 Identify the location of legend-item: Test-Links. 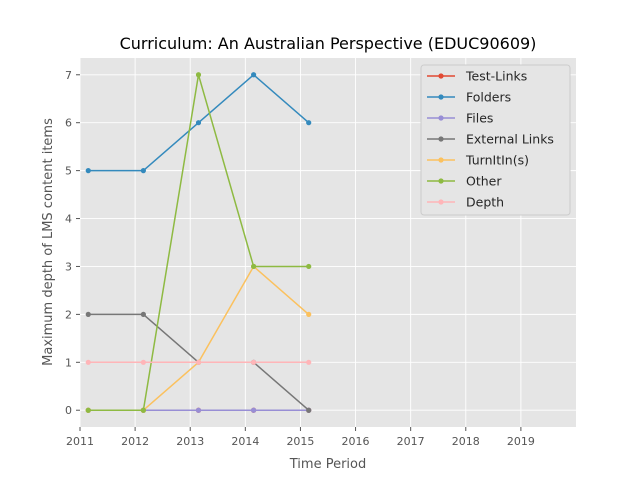
(477, 76).